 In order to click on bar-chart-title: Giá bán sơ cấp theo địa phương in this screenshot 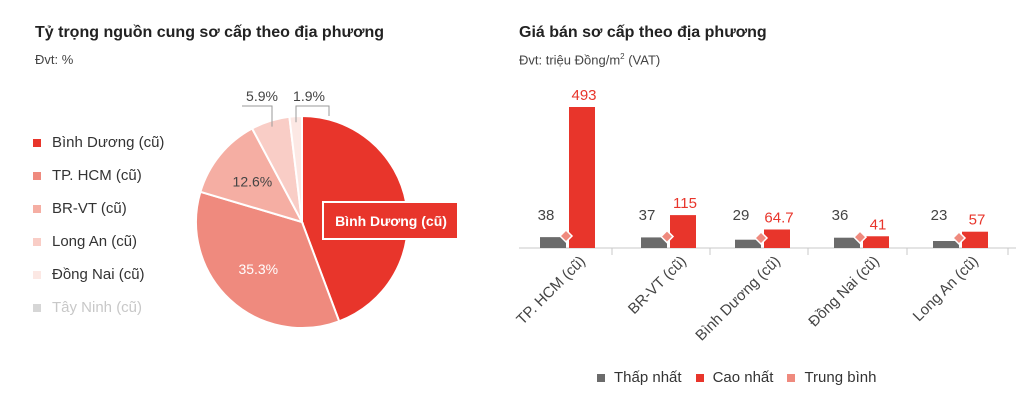, I will do `click(643, 32)`.